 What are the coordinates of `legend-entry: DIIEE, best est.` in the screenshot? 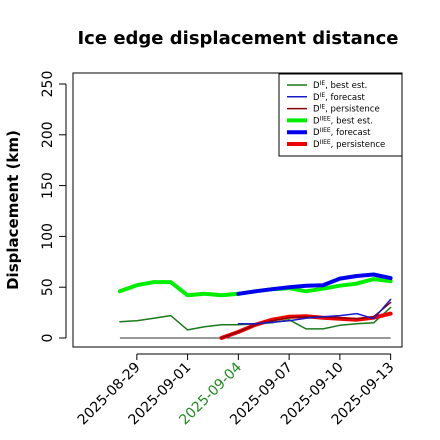 It's located at (343, 120).